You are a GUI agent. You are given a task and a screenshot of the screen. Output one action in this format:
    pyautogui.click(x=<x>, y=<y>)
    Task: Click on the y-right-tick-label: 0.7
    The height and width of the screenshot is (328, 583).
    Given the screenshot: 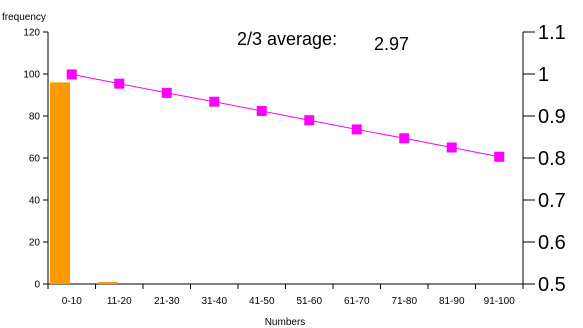 What is the action you would take?
    pyautogui.click(x=552, y=201)
    